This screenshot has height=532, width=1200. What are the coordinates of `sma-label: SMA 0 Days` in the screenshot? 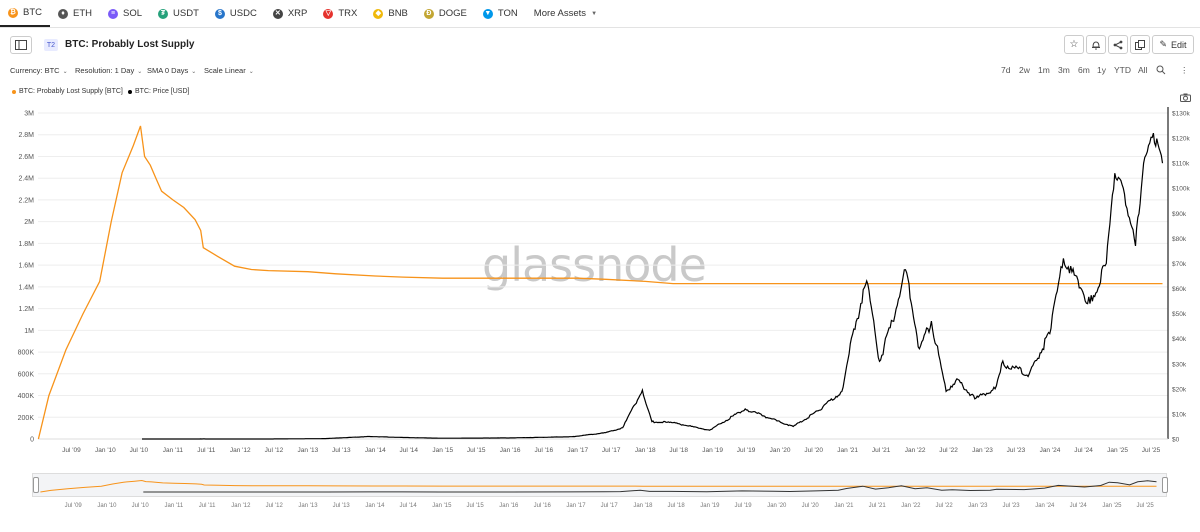 It's located at (168, 70).